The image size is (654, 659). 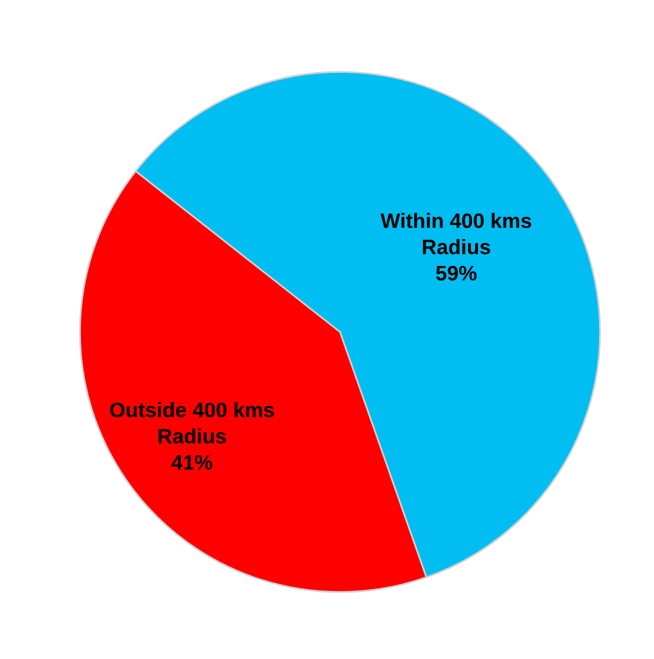 I want to click on slice-label: Within 400 kms Radius, so click(x=456, y=233).